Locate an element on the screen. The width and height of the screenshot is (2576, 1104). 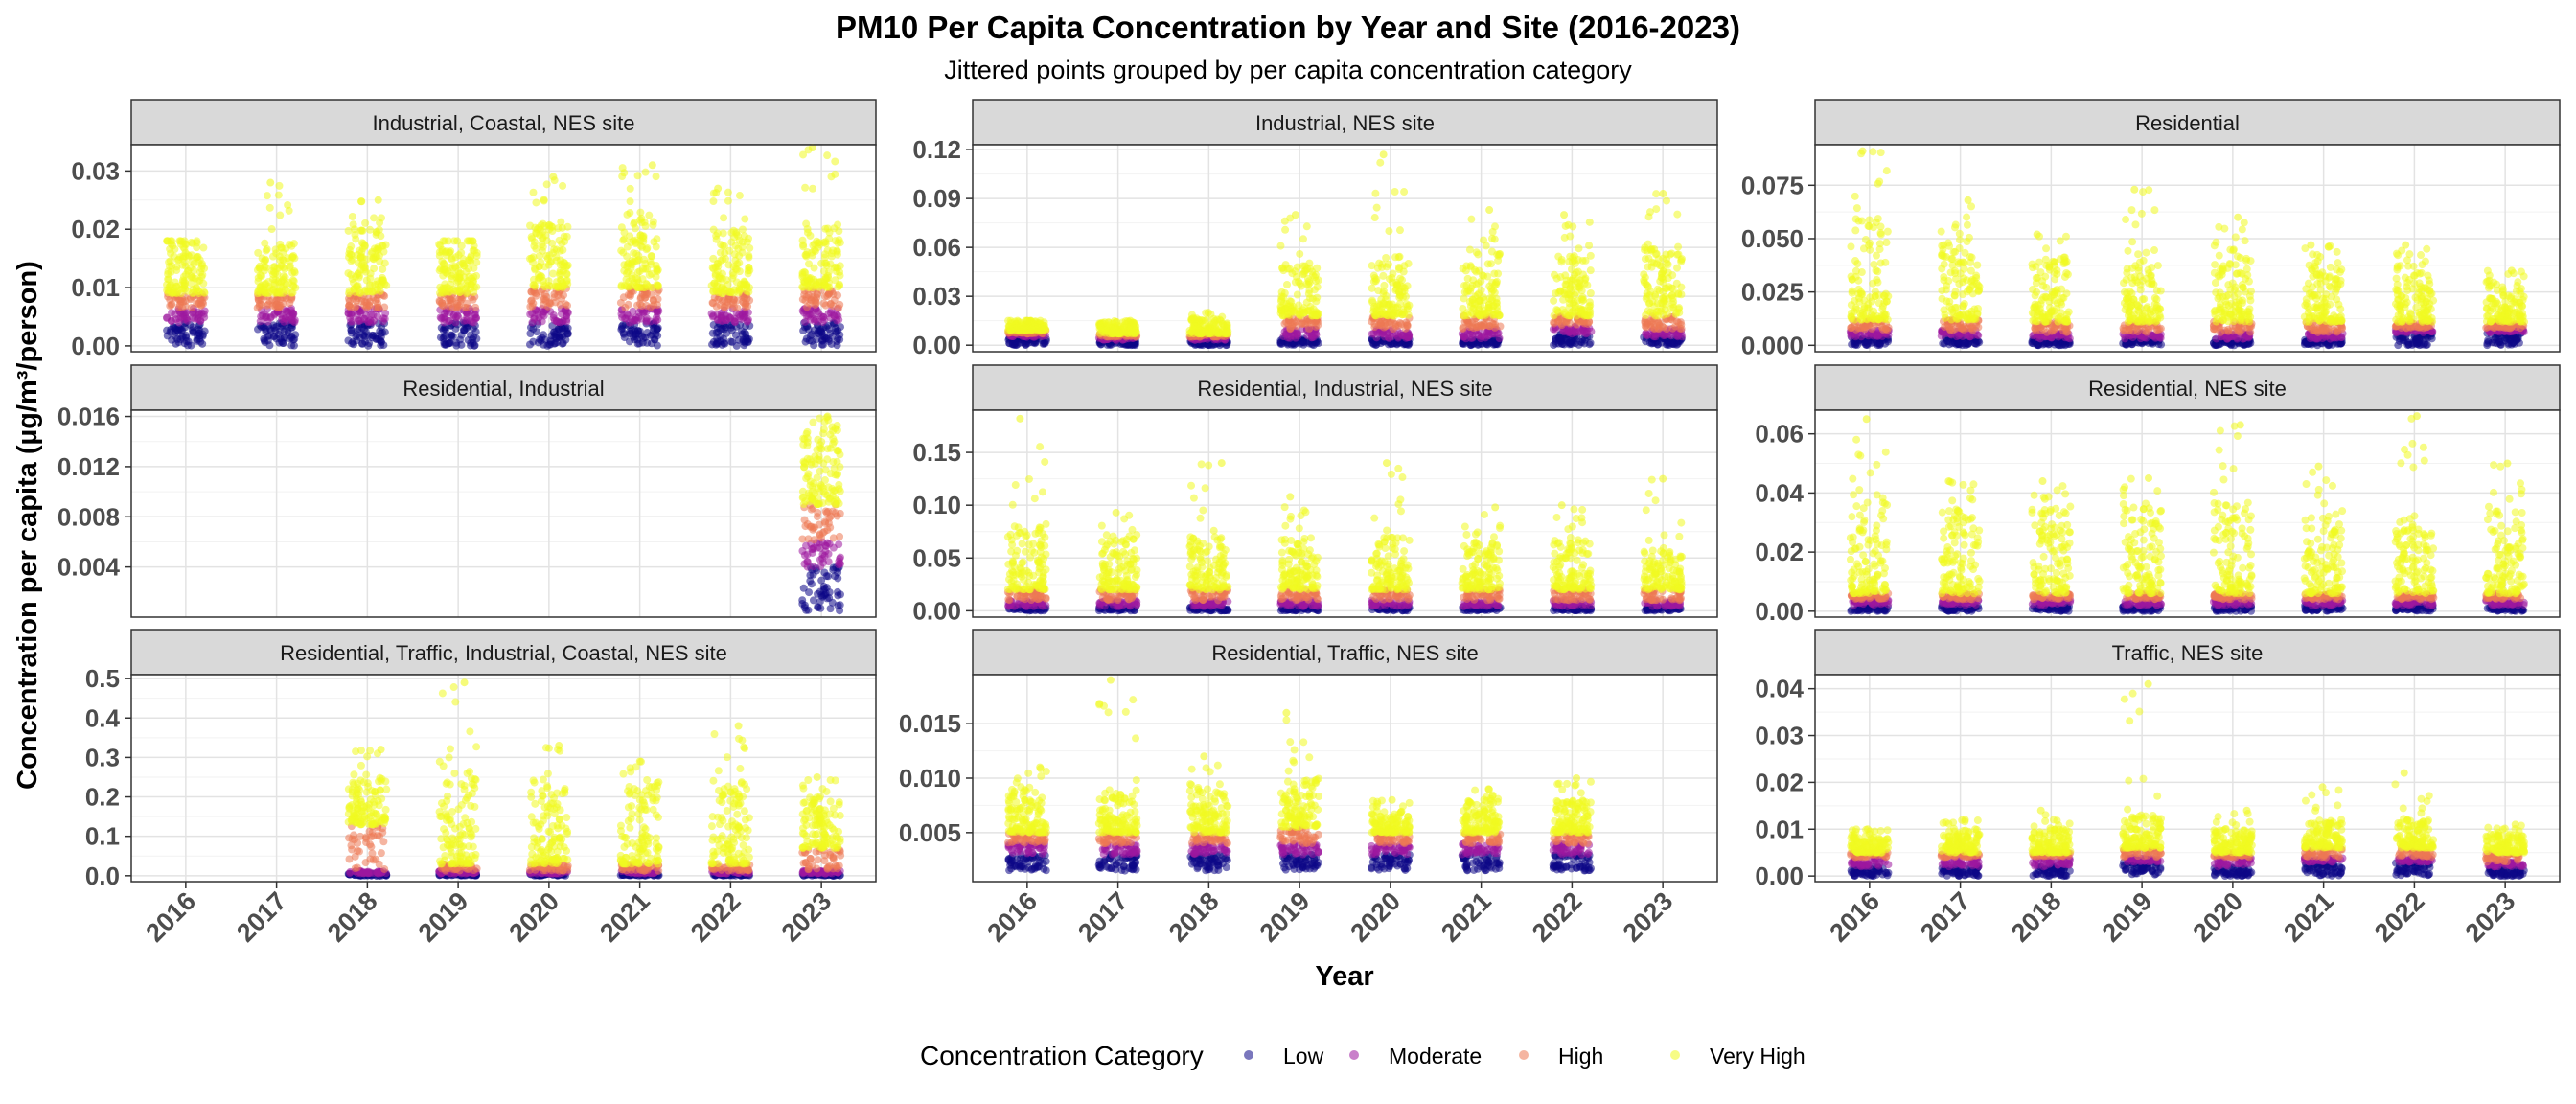
y-tick-label: 0.02 is located at coordinates (95, 229).